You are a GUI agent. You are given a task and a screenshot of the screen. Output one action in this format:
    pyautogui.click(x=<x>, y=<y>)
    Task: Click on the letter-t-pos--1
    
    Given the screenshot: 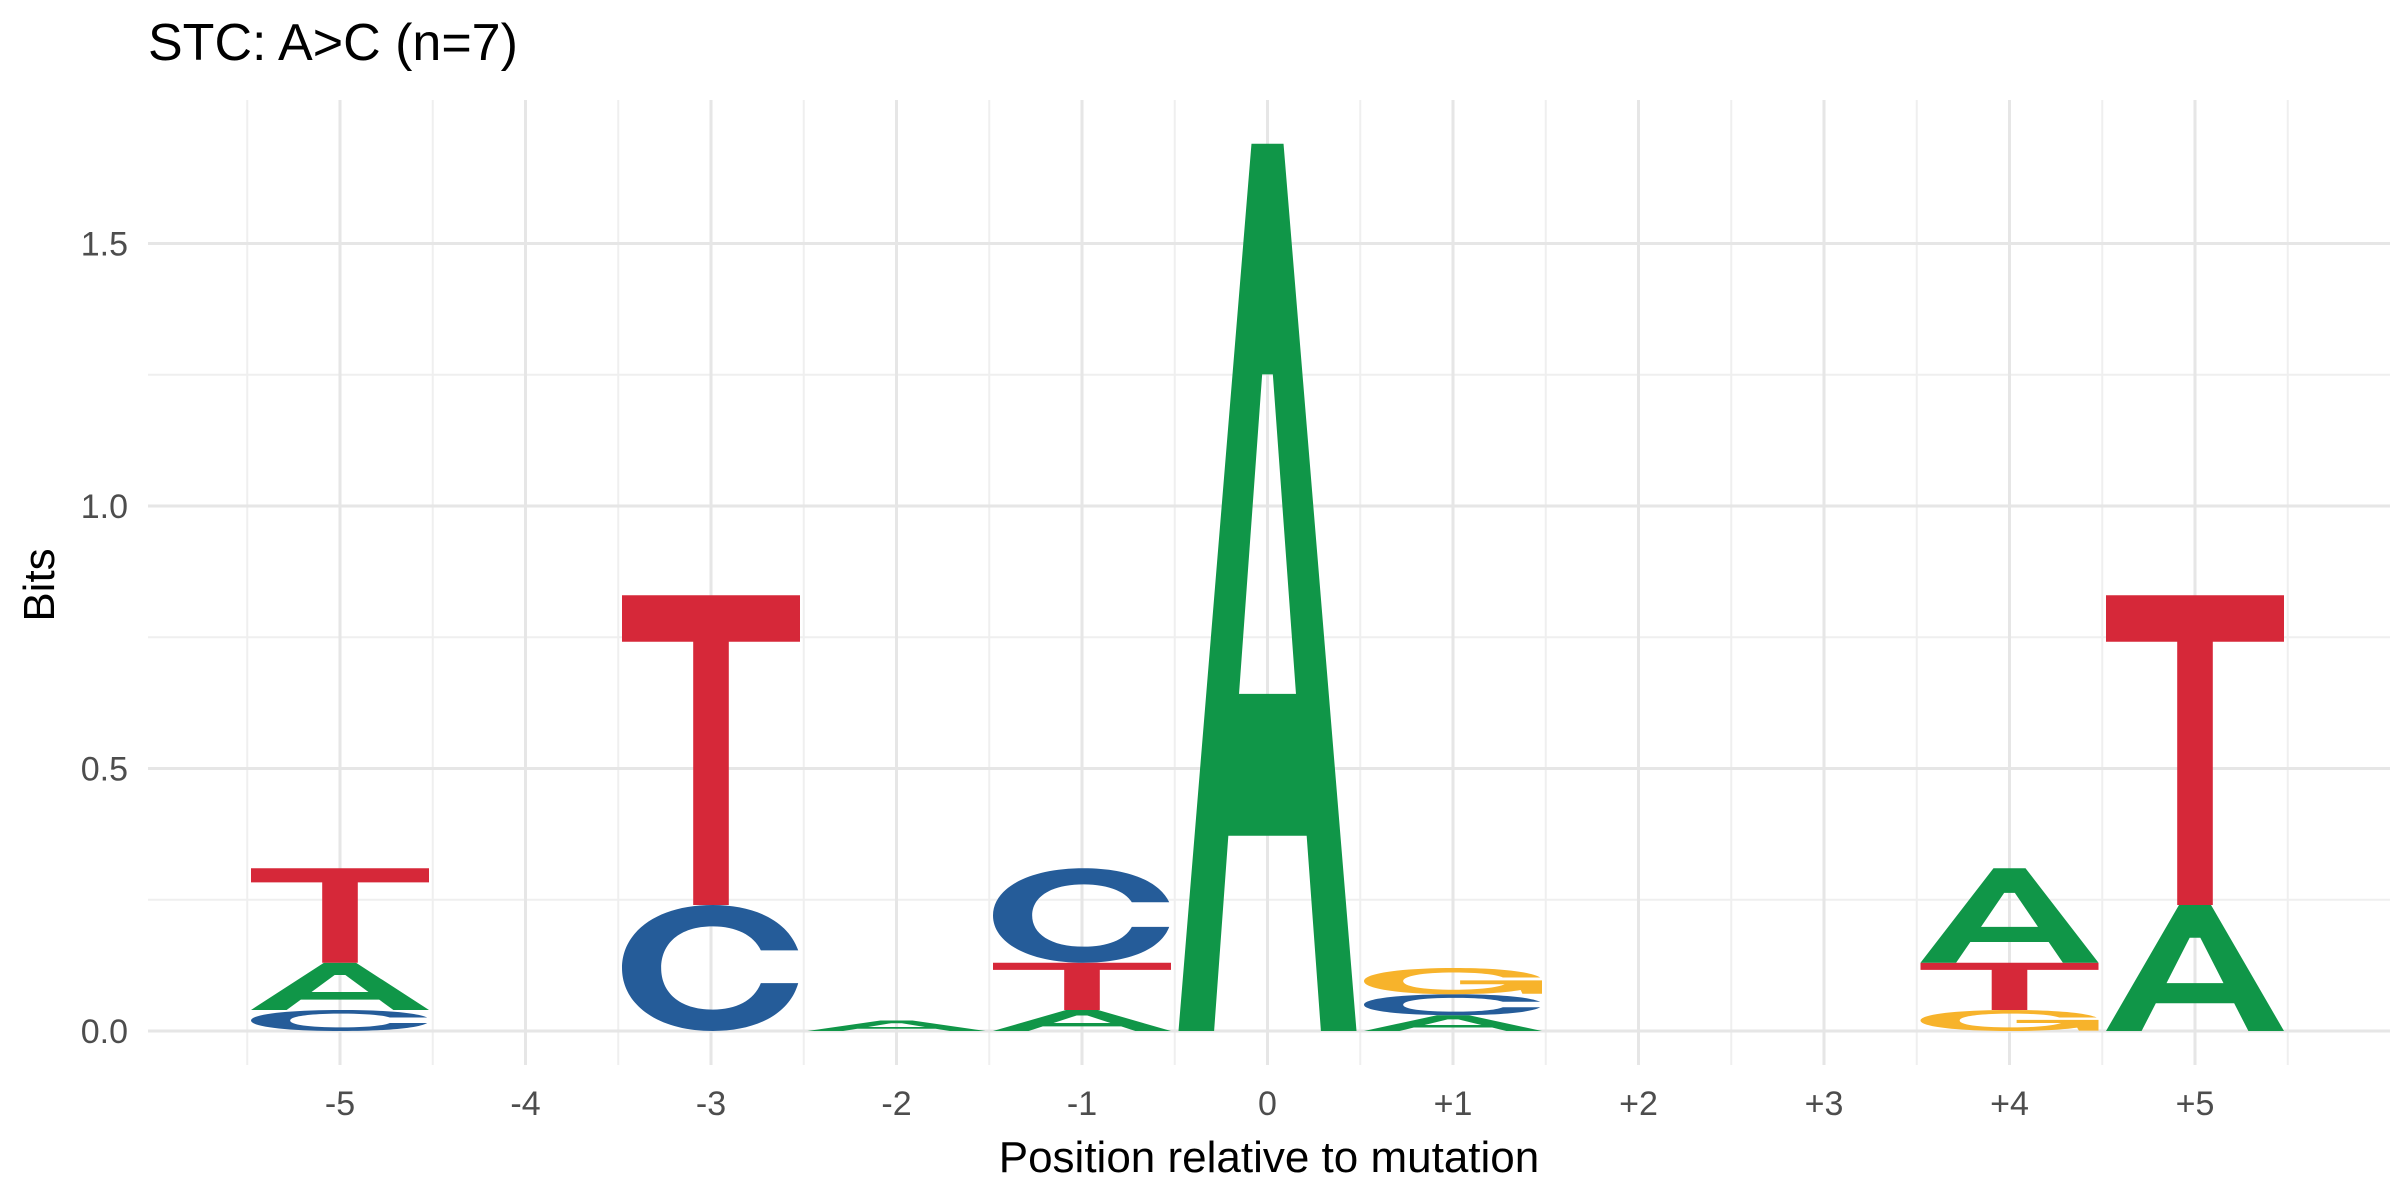 What is the action you would take?
    pyautogui.click(x=1082, y=986)
    